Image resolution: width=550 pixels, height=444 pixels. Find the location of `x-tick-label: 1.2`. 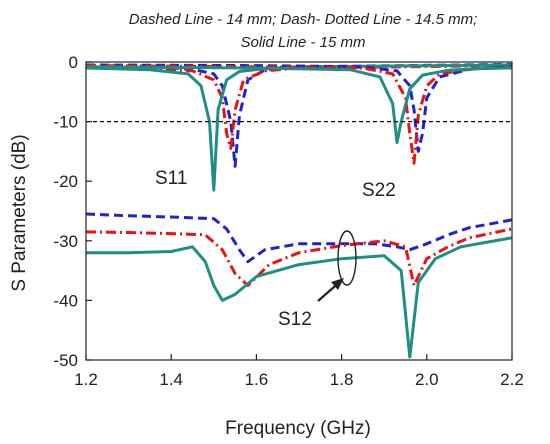

x-tick-label: 1.2 is located at coordinates (86, 379).